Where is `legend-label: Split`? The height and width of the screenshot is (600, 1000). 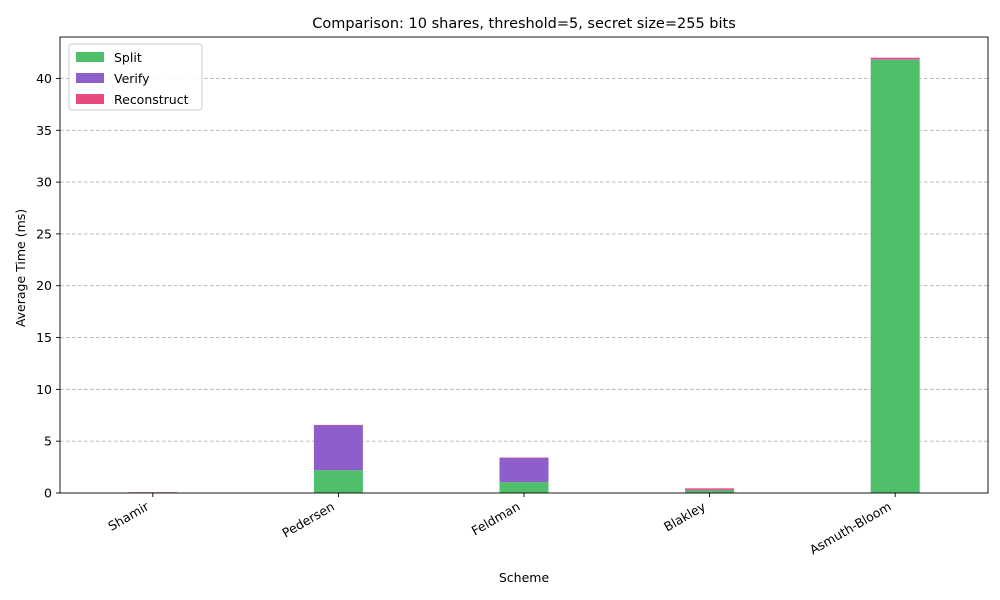 legend-label: Split is located at coordinates (128, 57).